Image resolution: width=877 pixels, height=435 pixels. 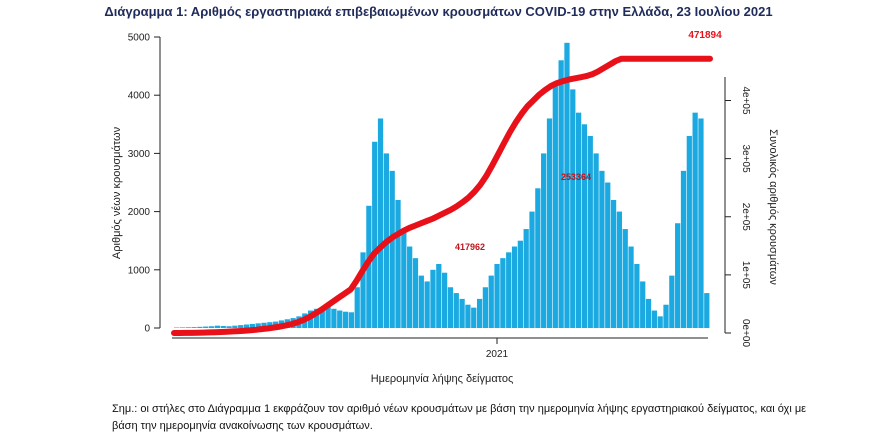 I want to click on right-y-tick-label: 3e+05, so click(x=745, y=159).